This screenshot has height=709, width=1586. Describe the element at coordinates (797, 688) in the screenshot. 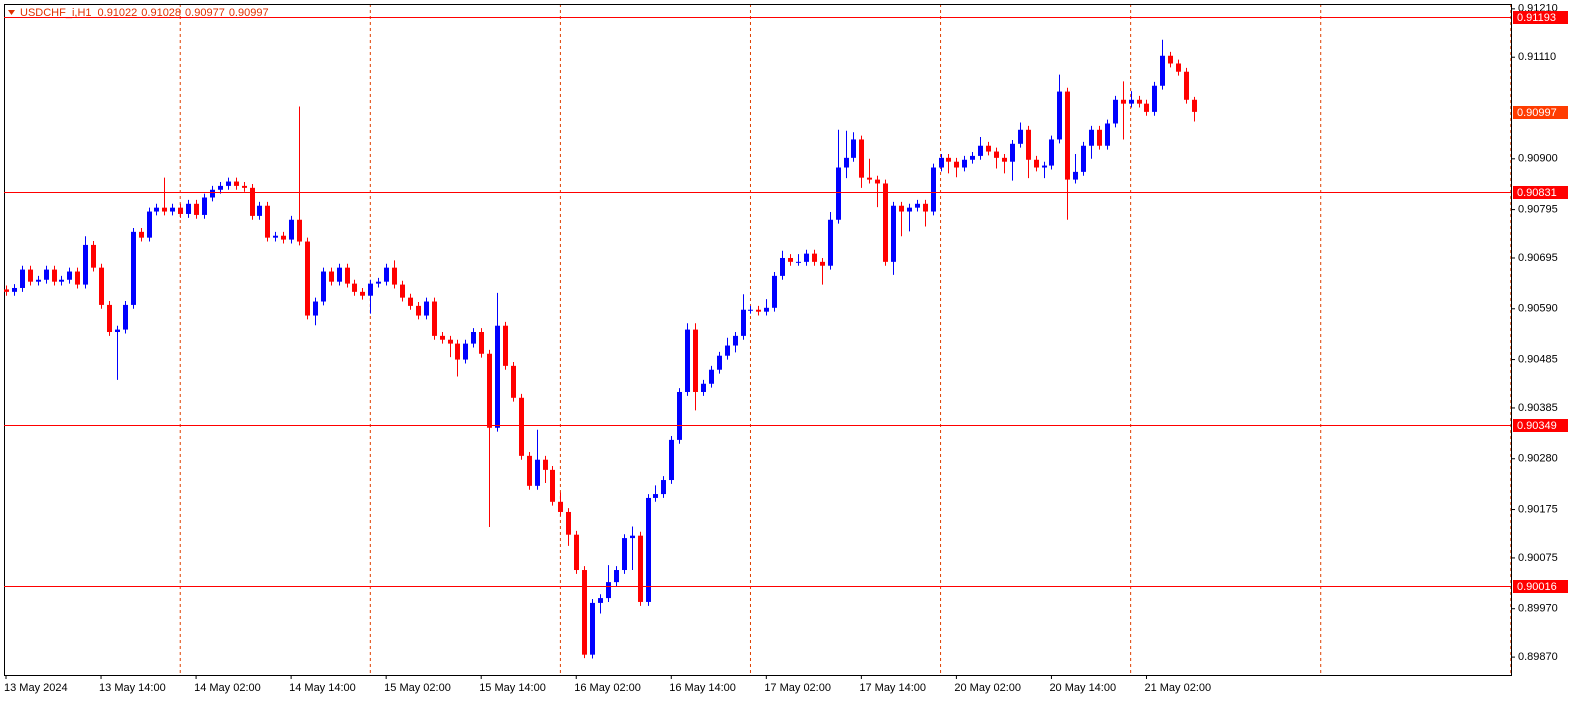

I see `x-tick-label: 17 May 02:00` at that location.